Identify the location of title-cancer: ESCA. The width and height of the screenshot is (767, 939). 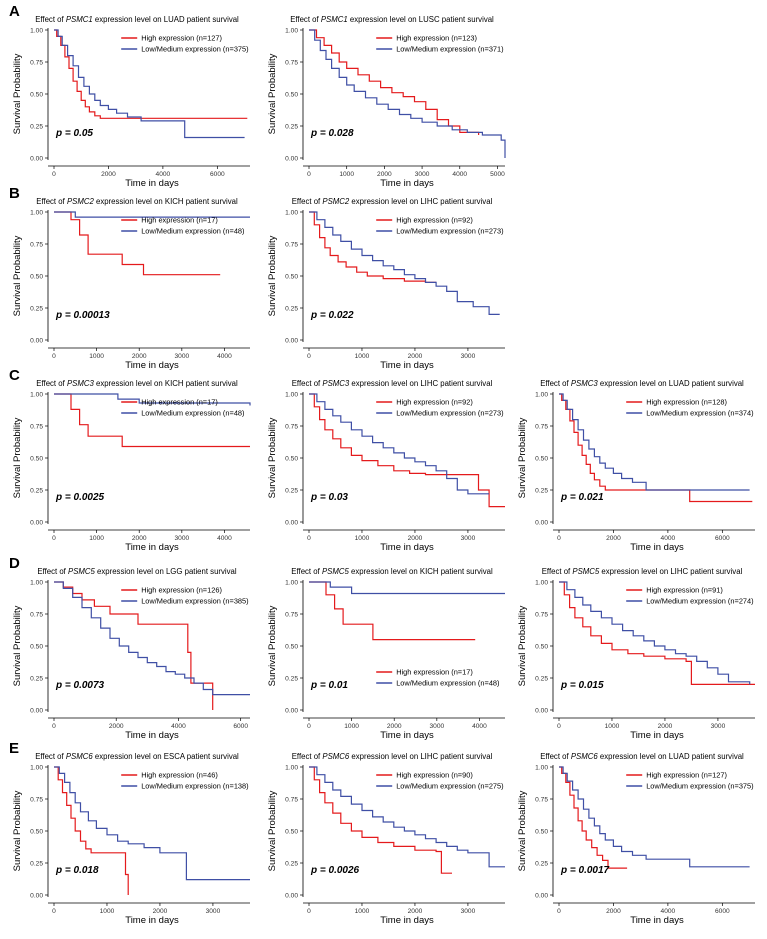
(175, 756).